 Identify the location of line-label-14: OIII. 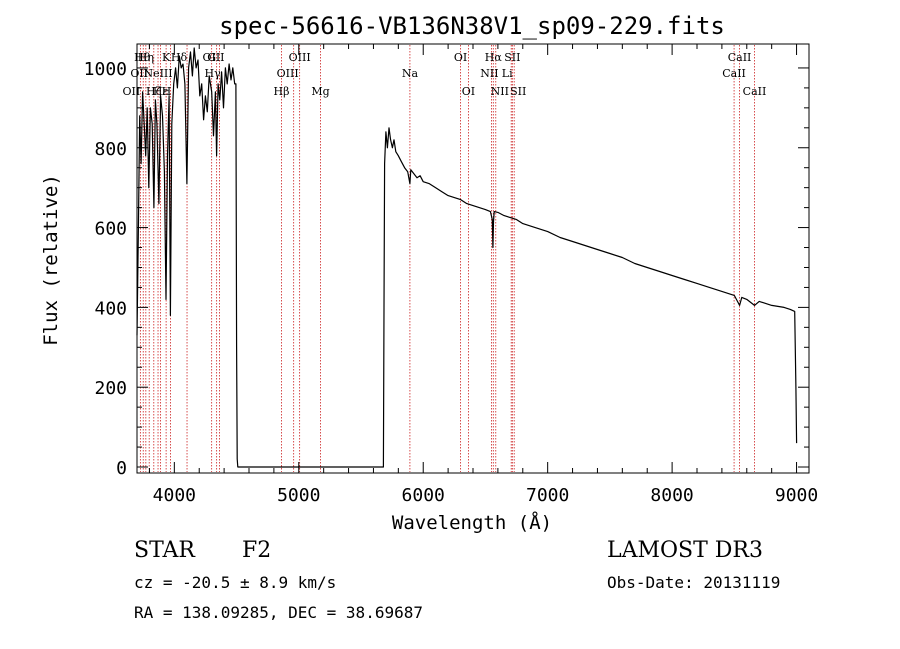
(288, 73).